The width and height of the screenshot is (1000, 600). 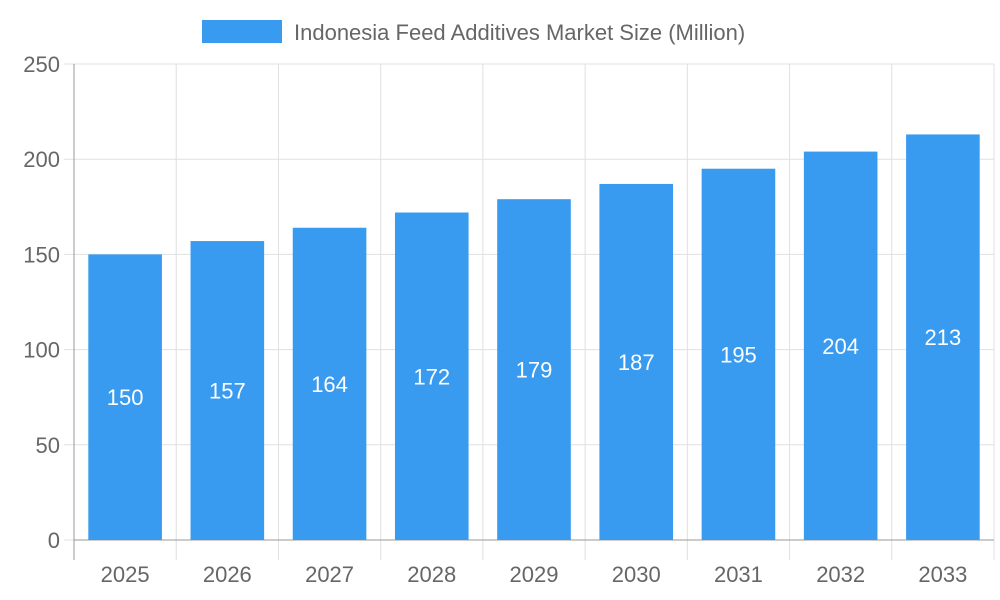 I want to click on x-tick-label: 2033, so click(x=942, y=574).